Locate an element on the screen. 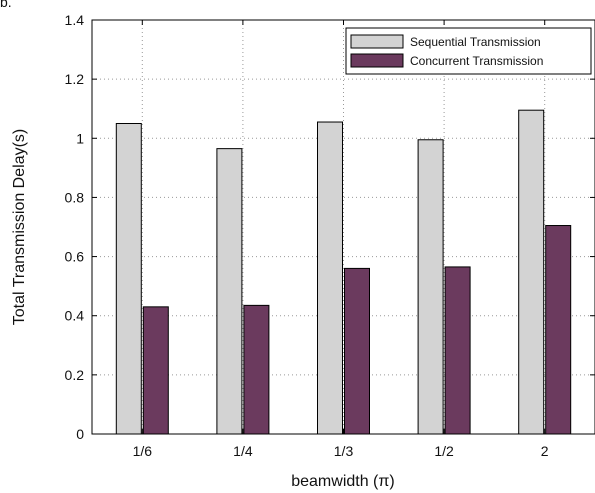  x-tick-label: 1/2 is located at coordinates (444, 451).